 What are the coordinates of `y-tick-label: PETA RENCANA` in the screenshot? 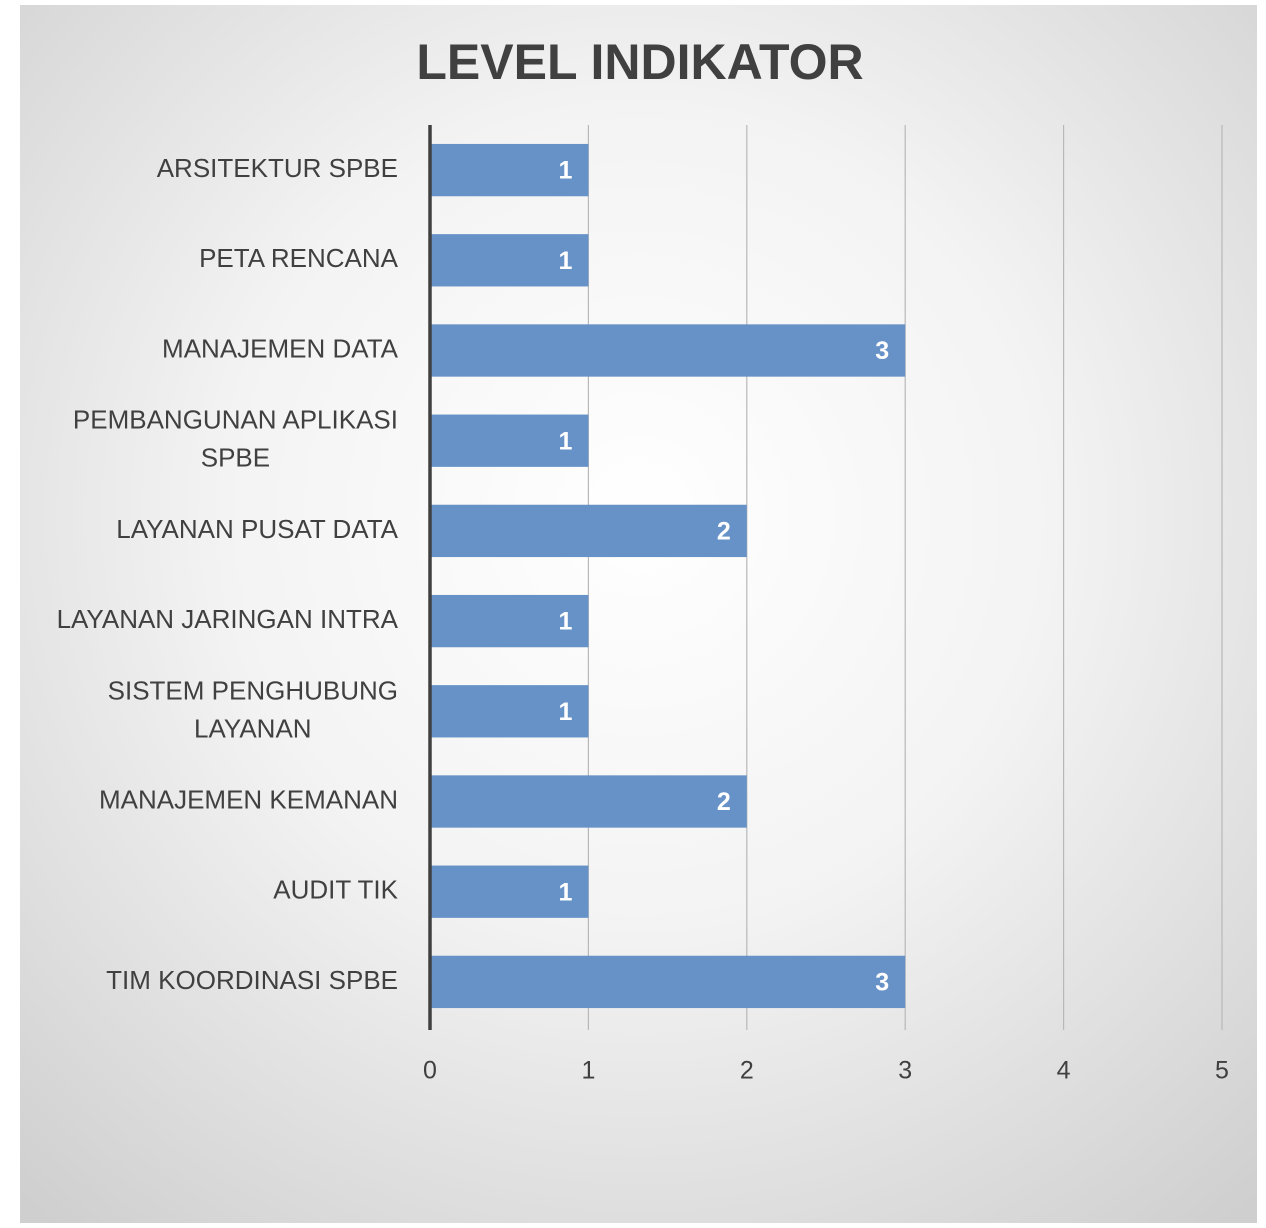 It's located at (299, 258).